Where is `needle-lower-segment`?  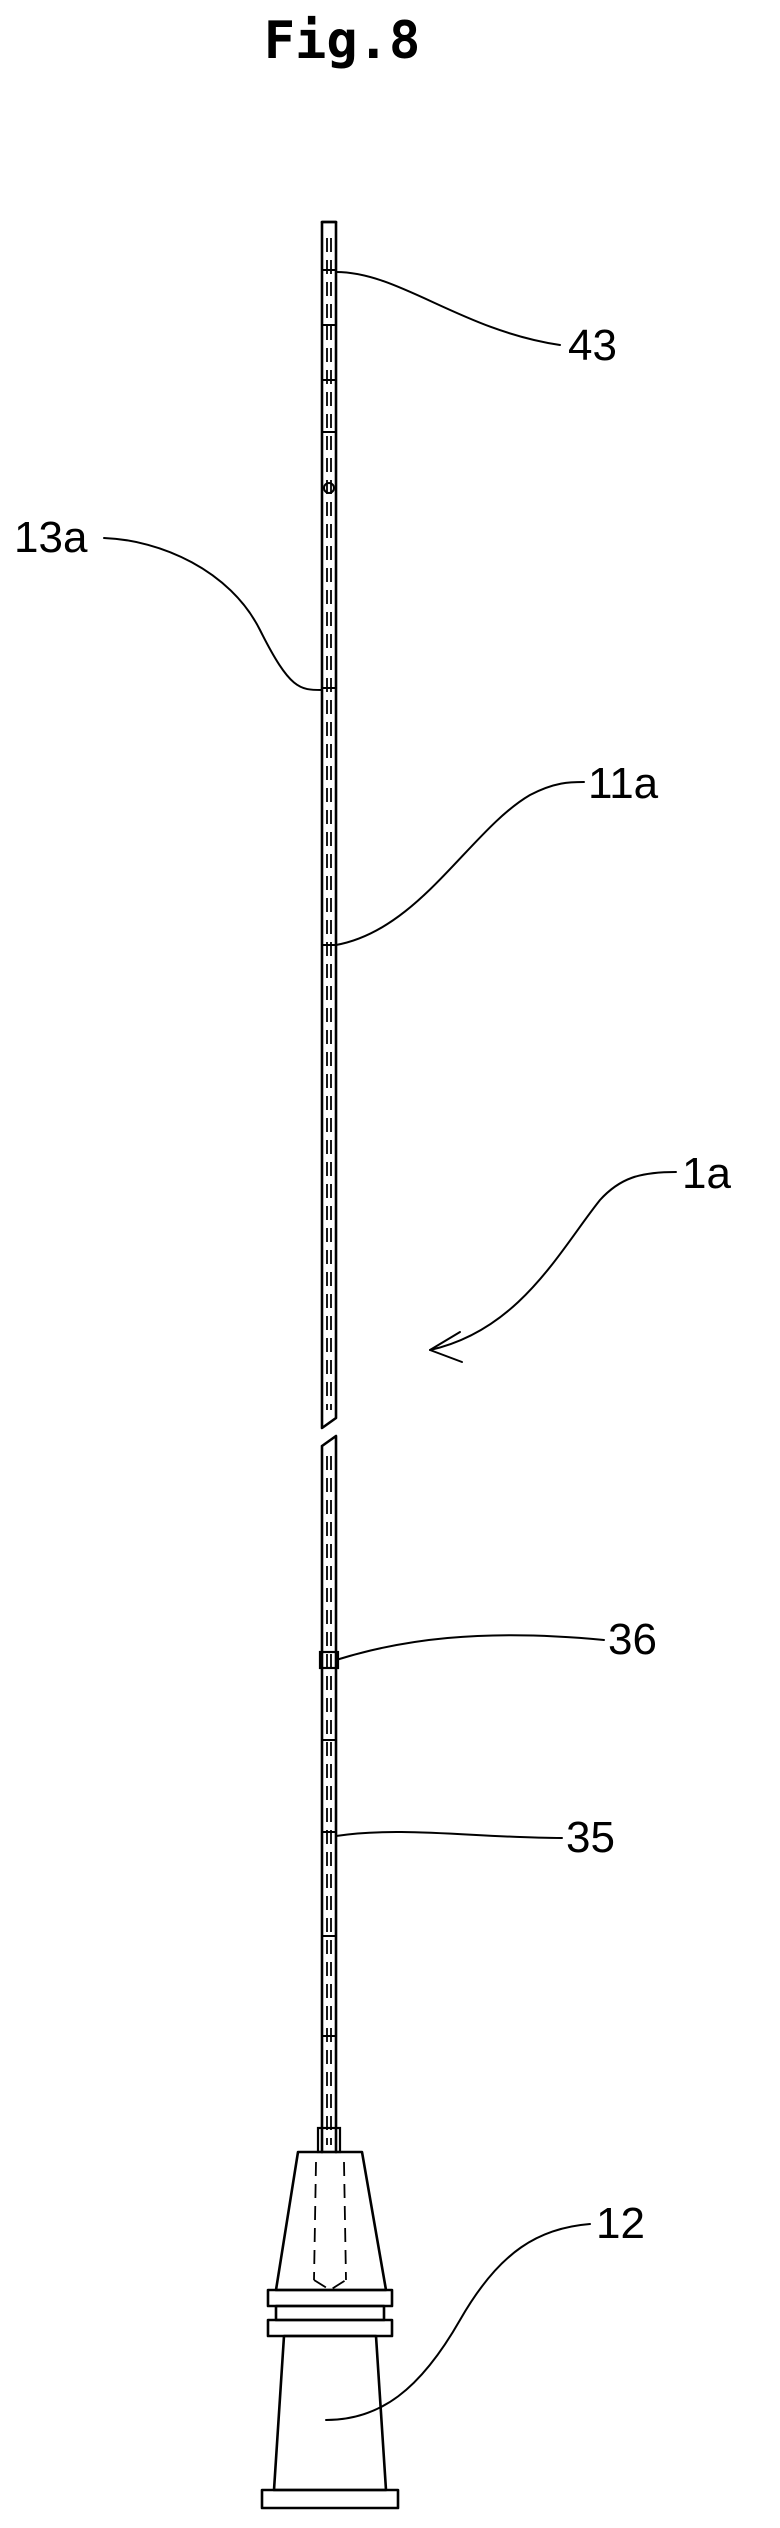
needle-lower-segment is located at coordinates (329, 1794).